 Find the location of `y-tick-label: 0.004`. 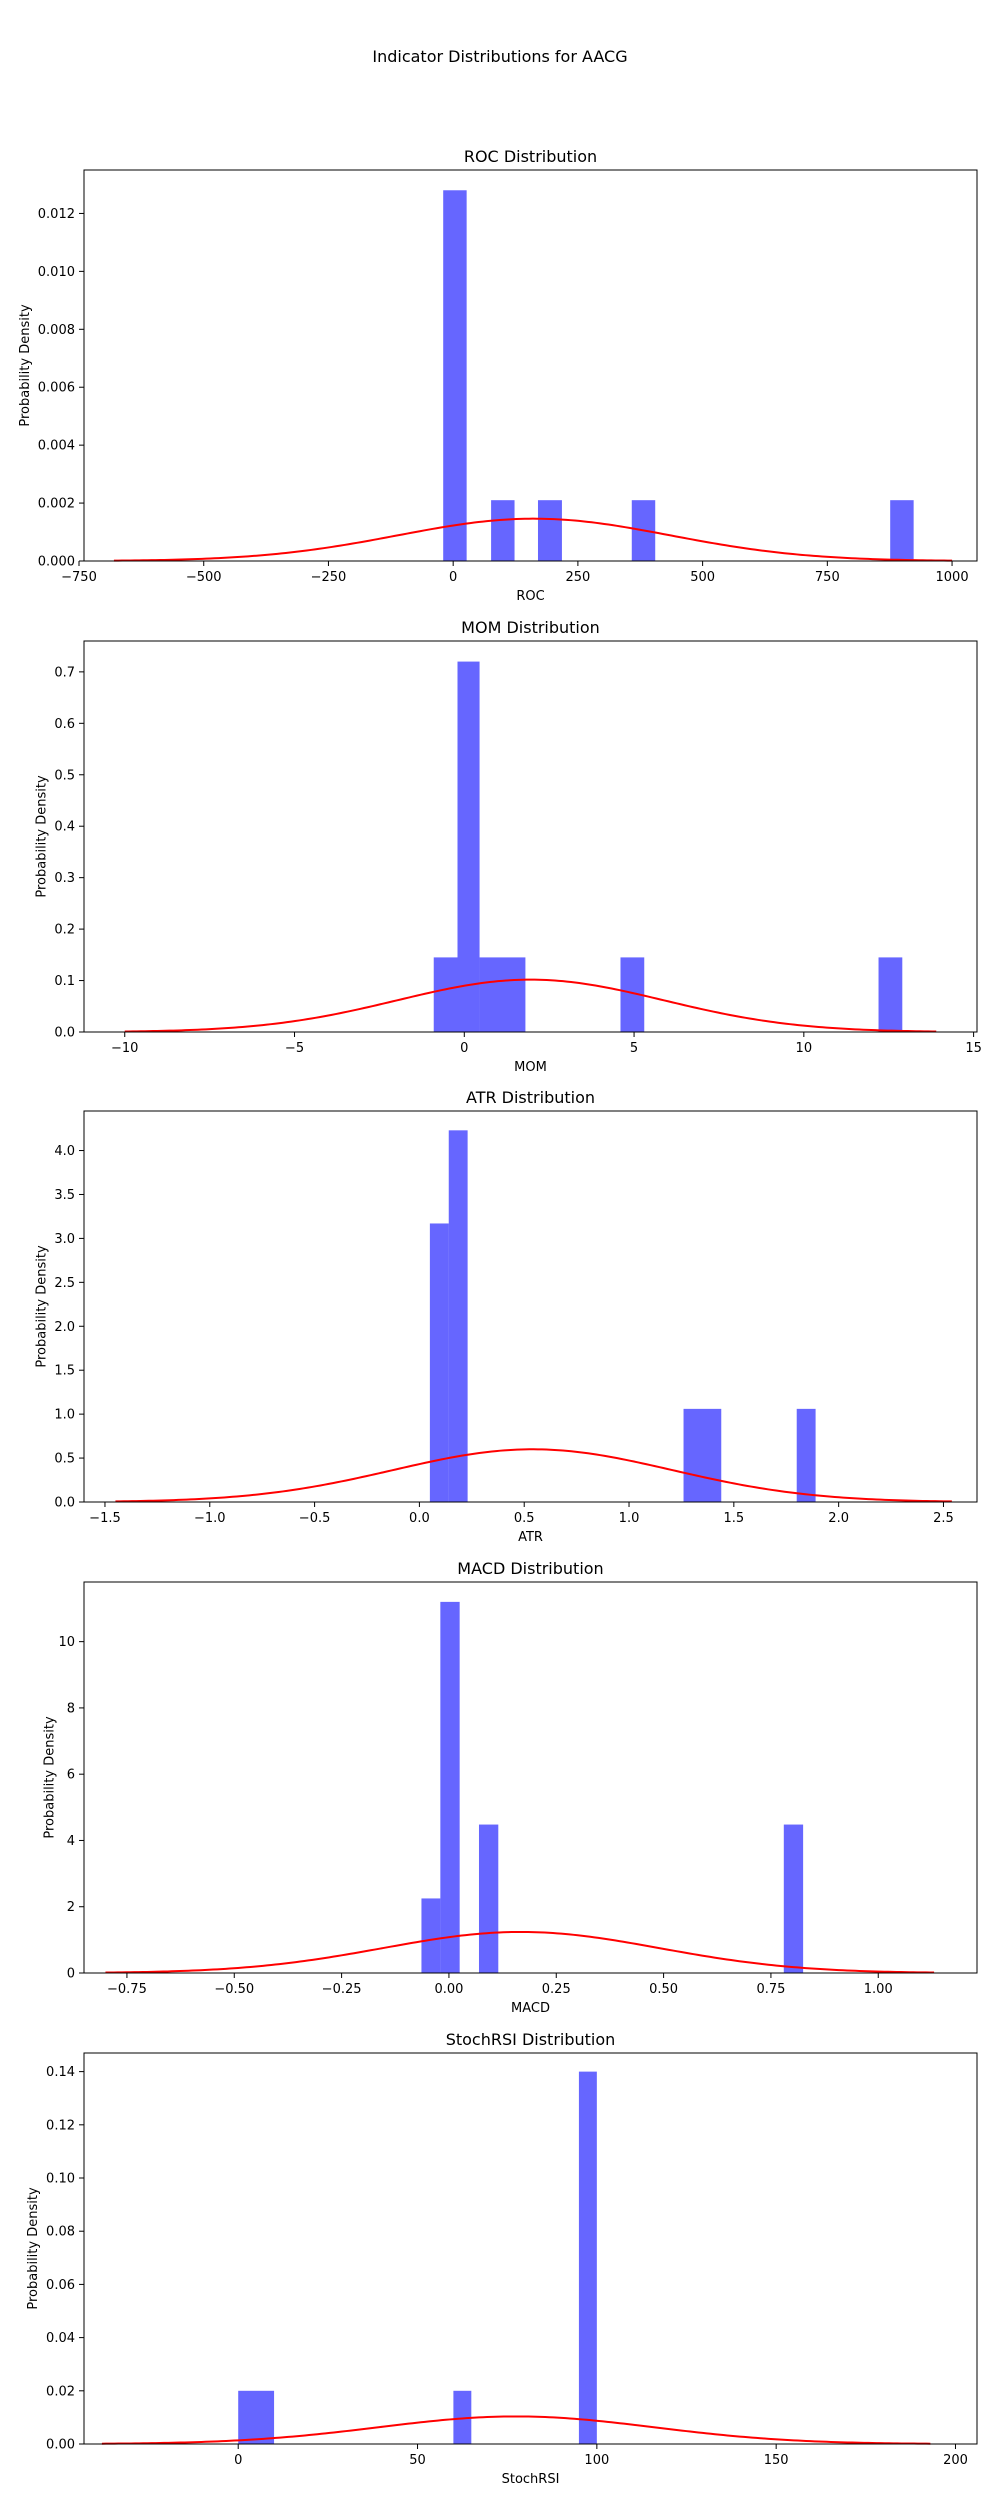

y-tick-label: 0.004 is located at coordinates (56, 446).